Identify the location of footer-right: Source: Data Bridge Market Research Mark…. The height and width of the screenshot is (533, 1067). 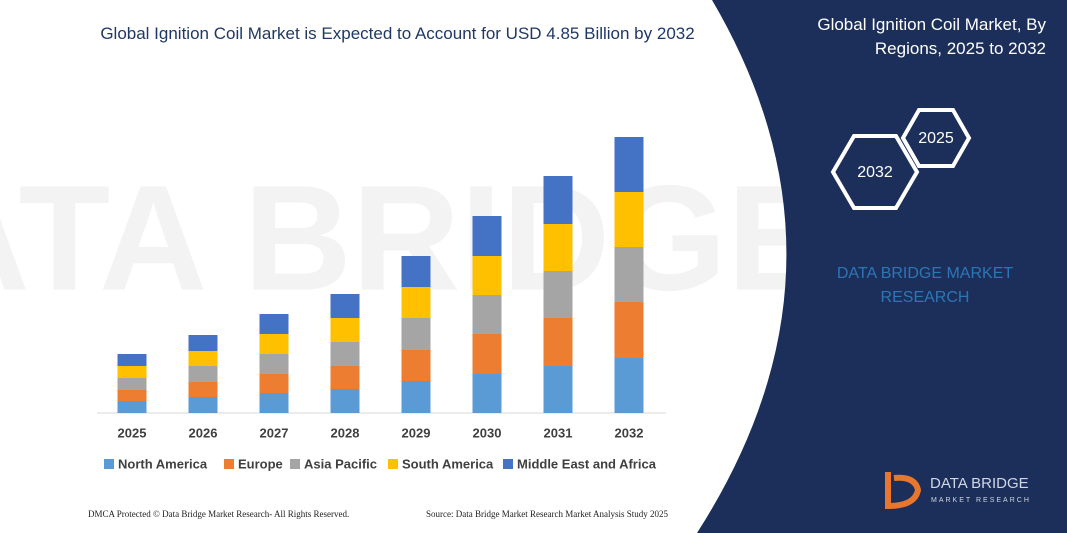
(547, 514).